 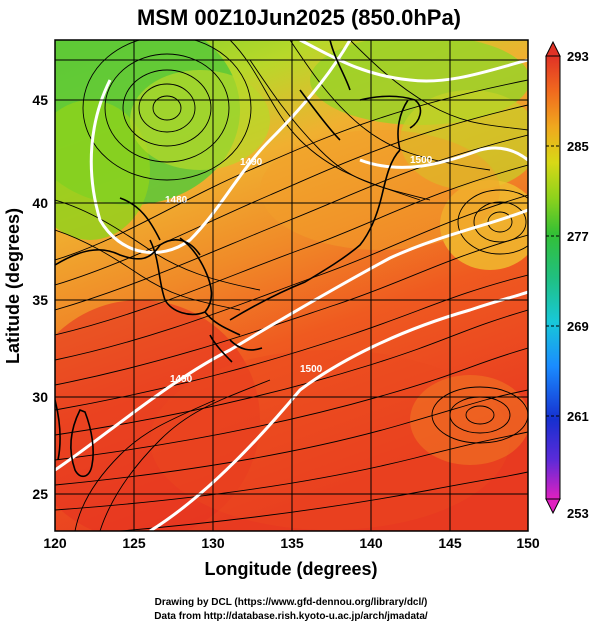 I want to click on y-tick-labels: 25 30 35 40 45, so click(x=40, y=297).